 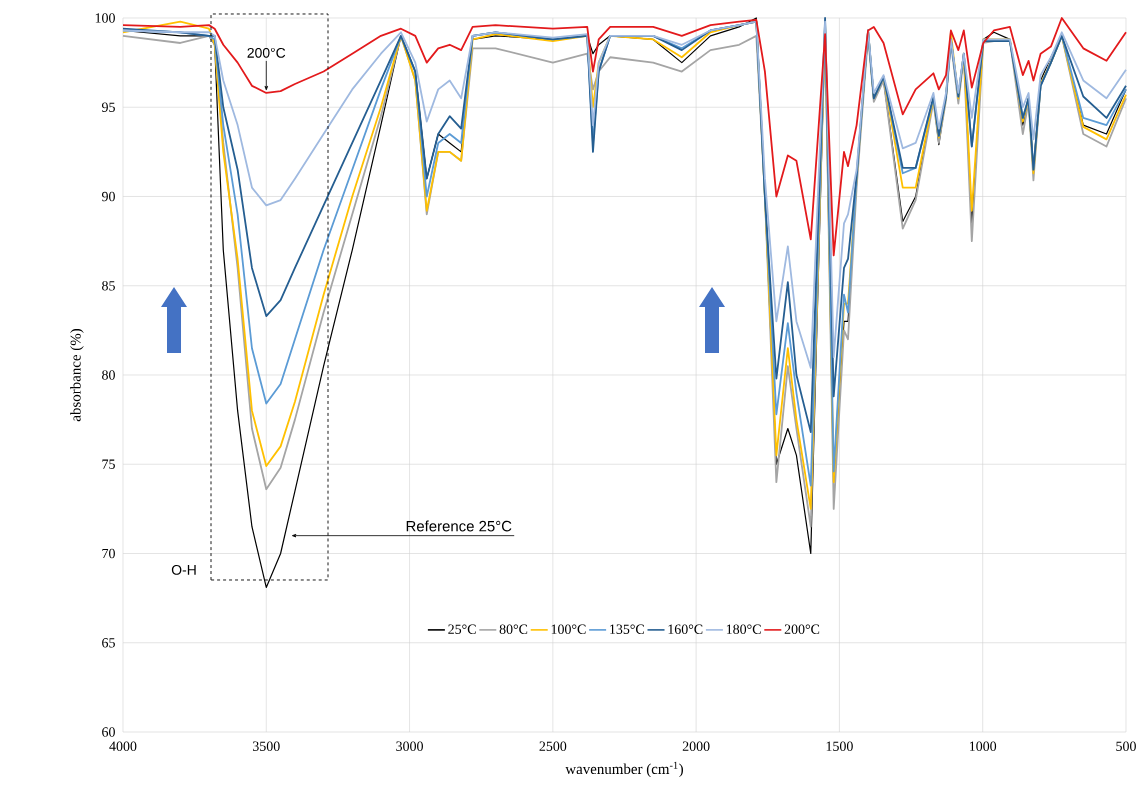 I want to click on y-tick-label: 95, so click(x=108, y=107).